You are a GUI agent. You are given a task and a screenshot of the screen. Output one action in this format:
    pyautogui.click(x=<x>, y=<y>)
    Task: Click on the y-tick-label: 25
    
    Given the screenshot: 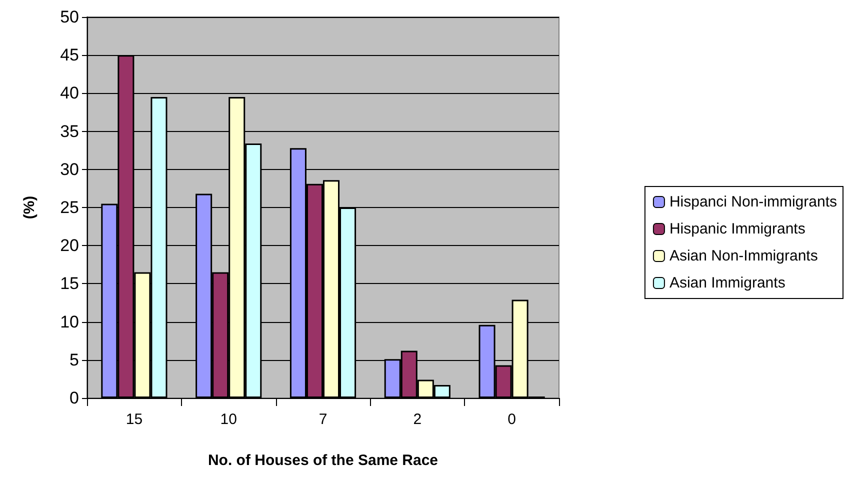 What is the action you would take?
    pyautogui.click(x=69, y=207)
    